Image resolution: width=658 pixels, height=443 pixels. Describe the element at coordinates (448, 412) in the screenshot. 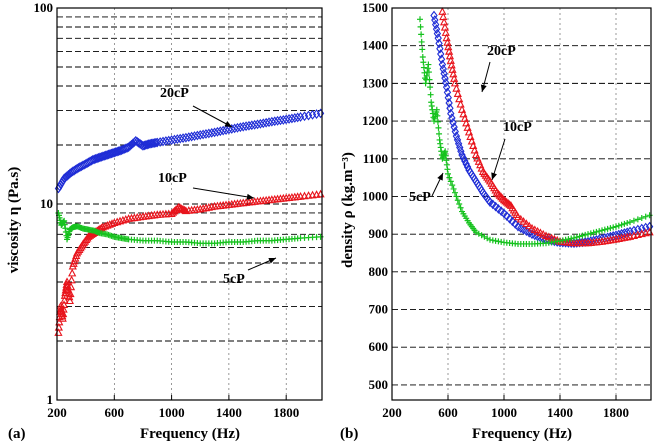

I see `x-tick-label: 600` at that location.